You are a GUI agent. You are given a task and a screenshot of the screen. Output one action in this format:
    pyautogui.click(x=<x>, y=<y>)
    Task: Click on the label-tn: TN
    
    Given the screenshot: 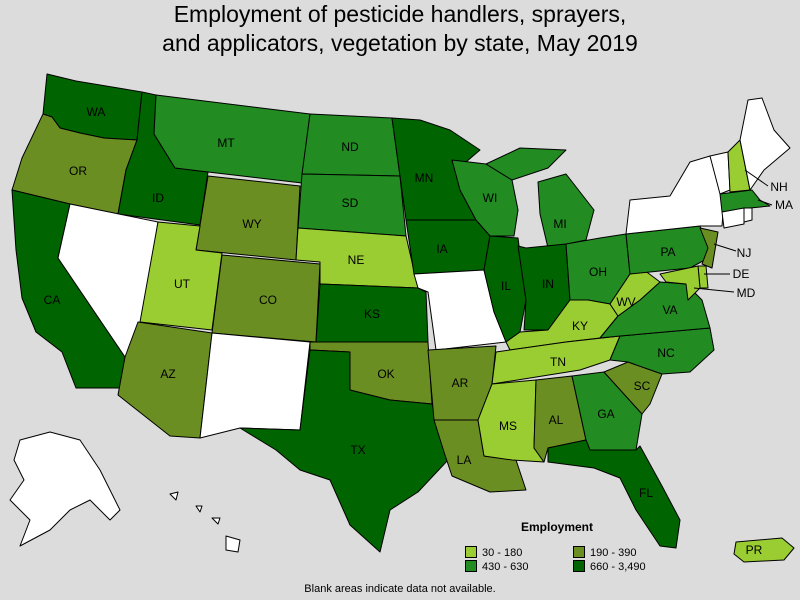 What is the action you would take?
    pyautogui.click(x=558, y=362)
    